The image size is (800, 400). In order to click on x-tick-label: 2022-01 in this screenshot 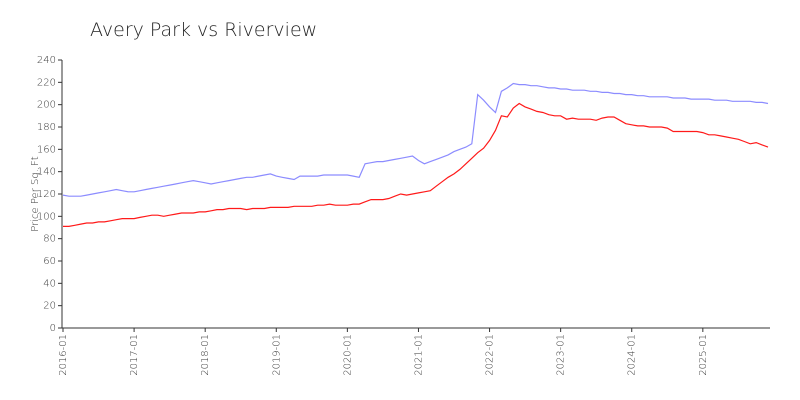, I will do `click(490, 355)`.